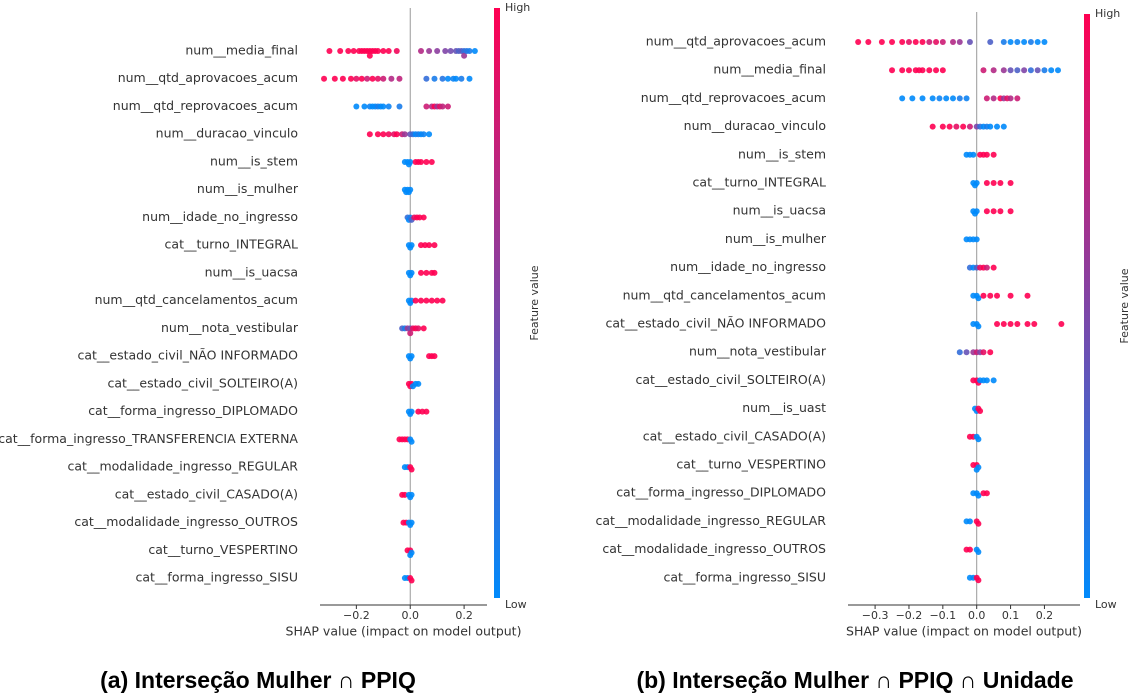  What do you see at coordinates (942, 615) in the screenshot?
I see `x-tick-label: −0.1` at bounding box center [942, 615].